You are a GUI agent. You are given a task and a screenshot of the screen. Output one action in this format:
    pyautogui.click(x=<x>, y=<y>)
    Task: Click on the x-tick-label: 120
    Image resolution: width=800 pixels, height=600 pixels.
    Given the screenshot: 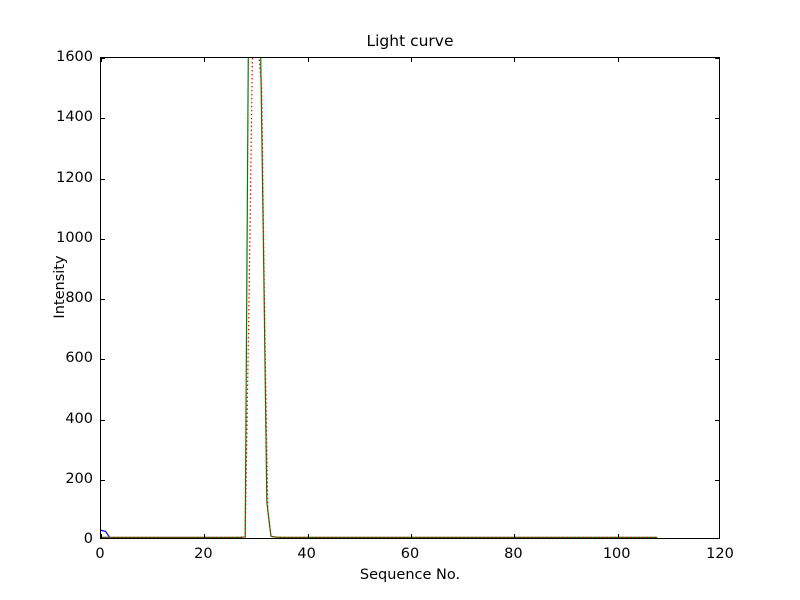 What is the action you would take?
    pyautogui.click(x=720, y=554)
    